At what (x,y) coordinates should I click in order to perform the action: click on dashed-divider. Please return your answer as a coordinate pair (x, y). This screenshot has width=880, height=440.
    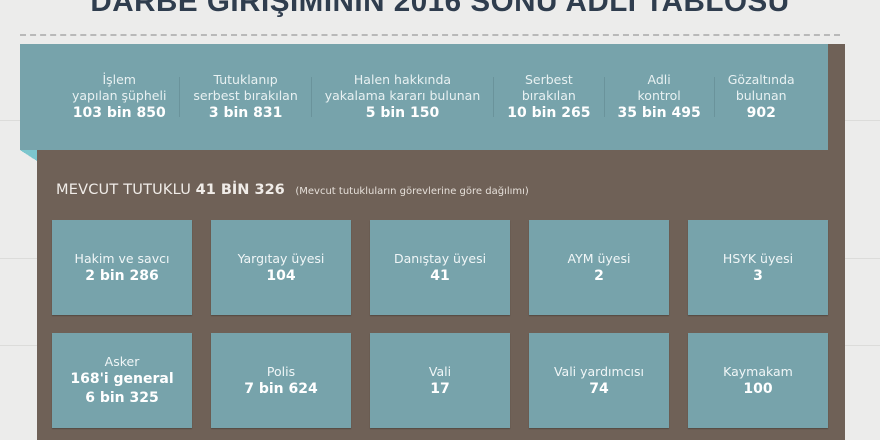
    Looking at the image, I should click on (430, 35).